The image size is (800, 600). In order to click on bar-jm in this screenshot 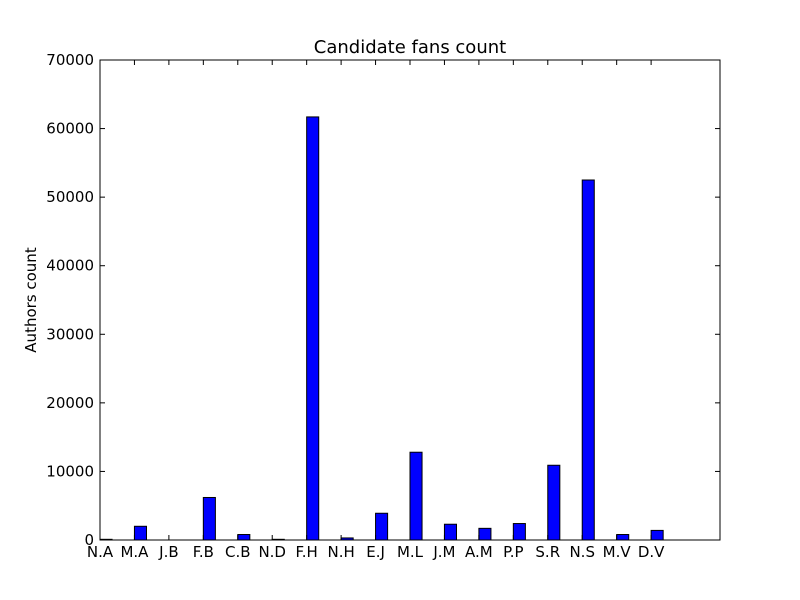, I will do `click(450, 532)`.